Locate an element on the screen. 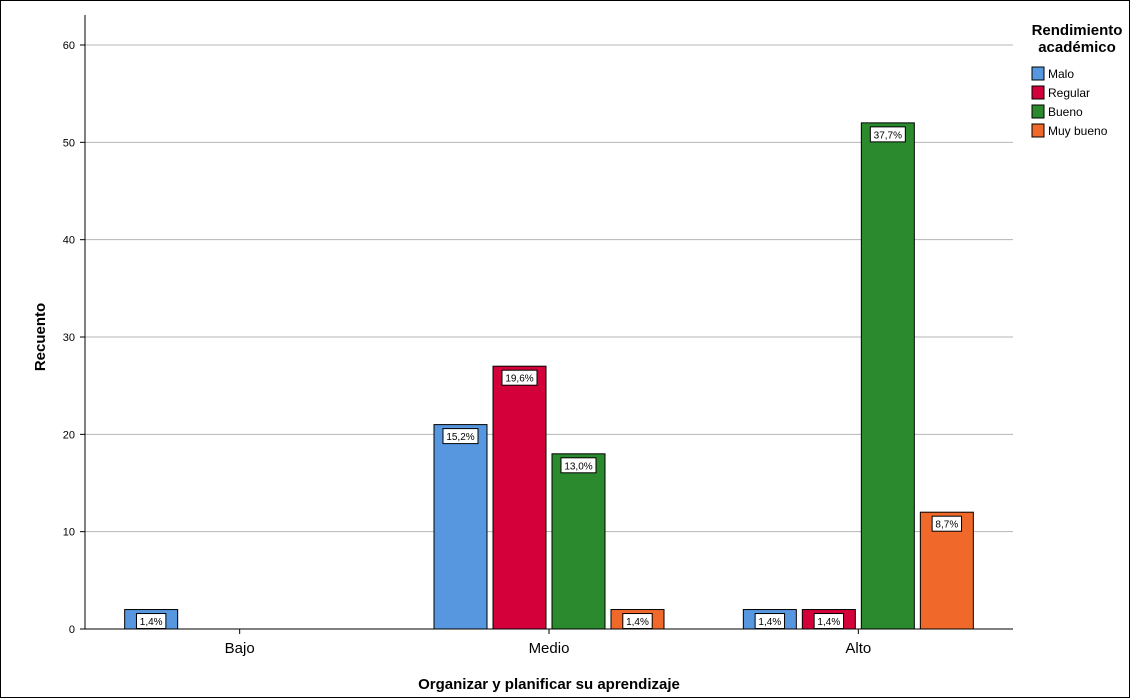 This screenshot has height=698, width=1130. data-label: 8,7% is located at coordinates (947, 523).